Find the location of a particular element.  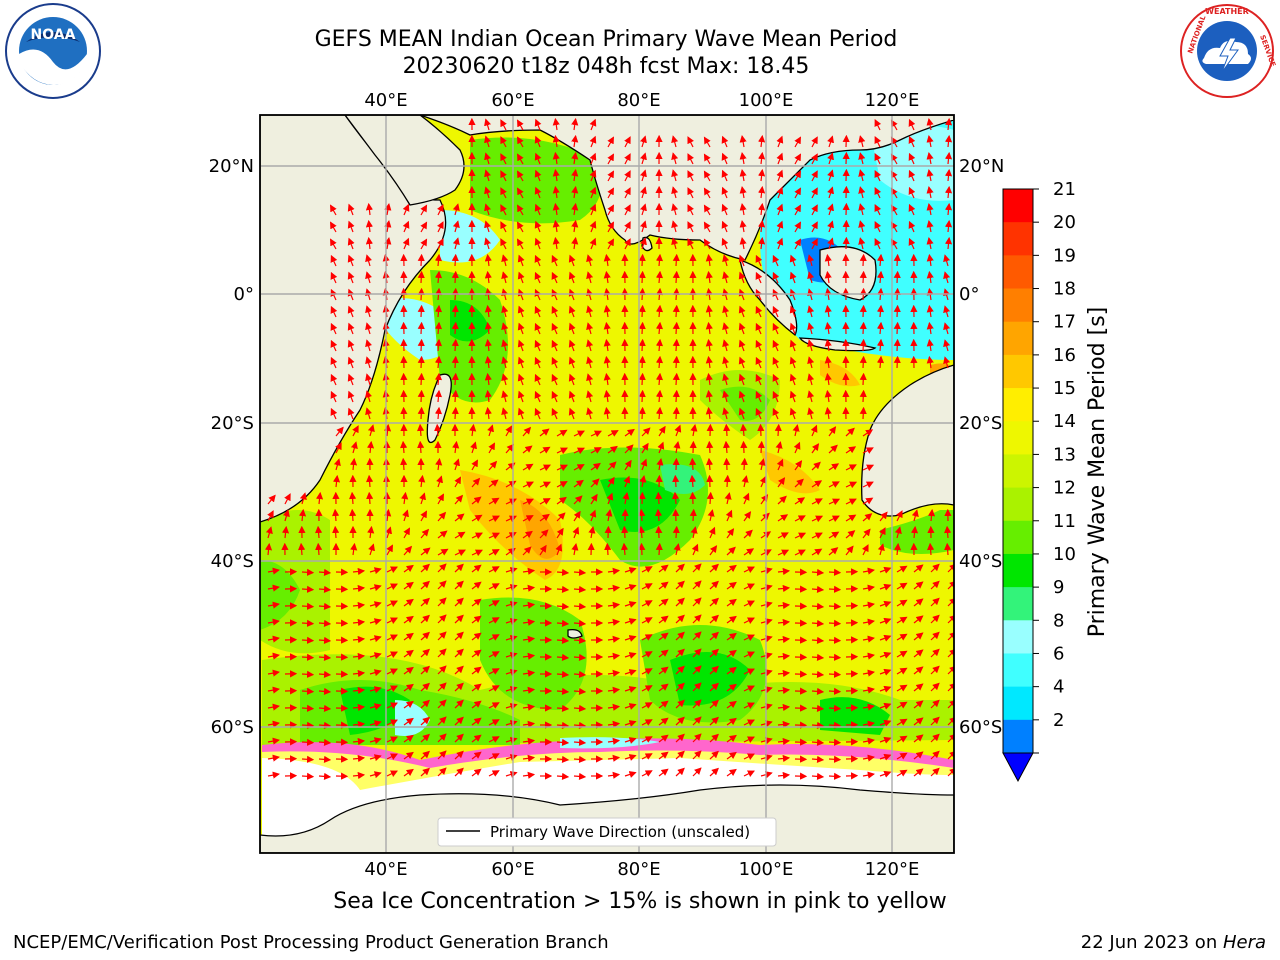

lon-label: 80°E is located at coordinates (638, 869).